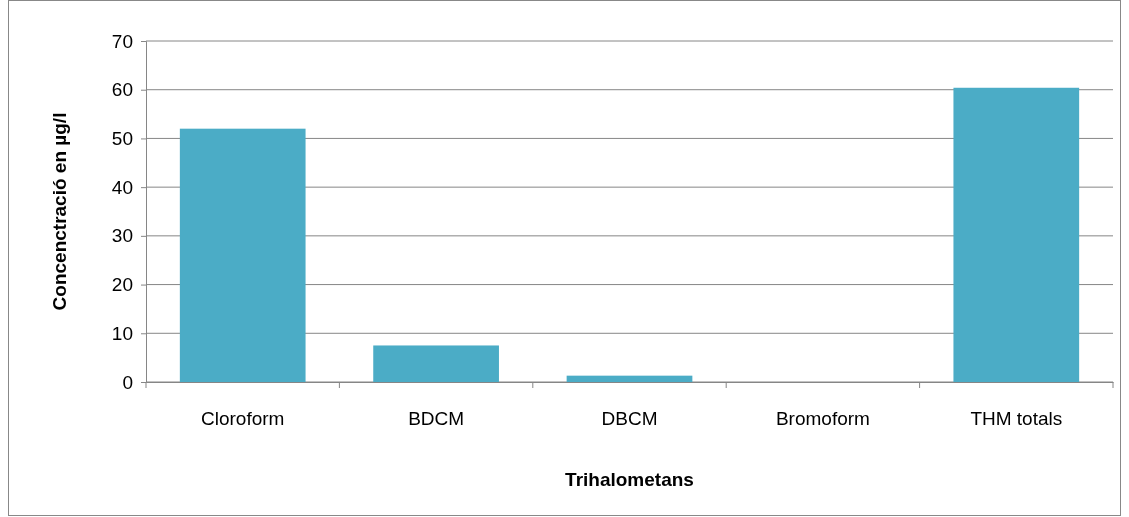  I want to click on y-tick-label: 0, so click(127, 382).